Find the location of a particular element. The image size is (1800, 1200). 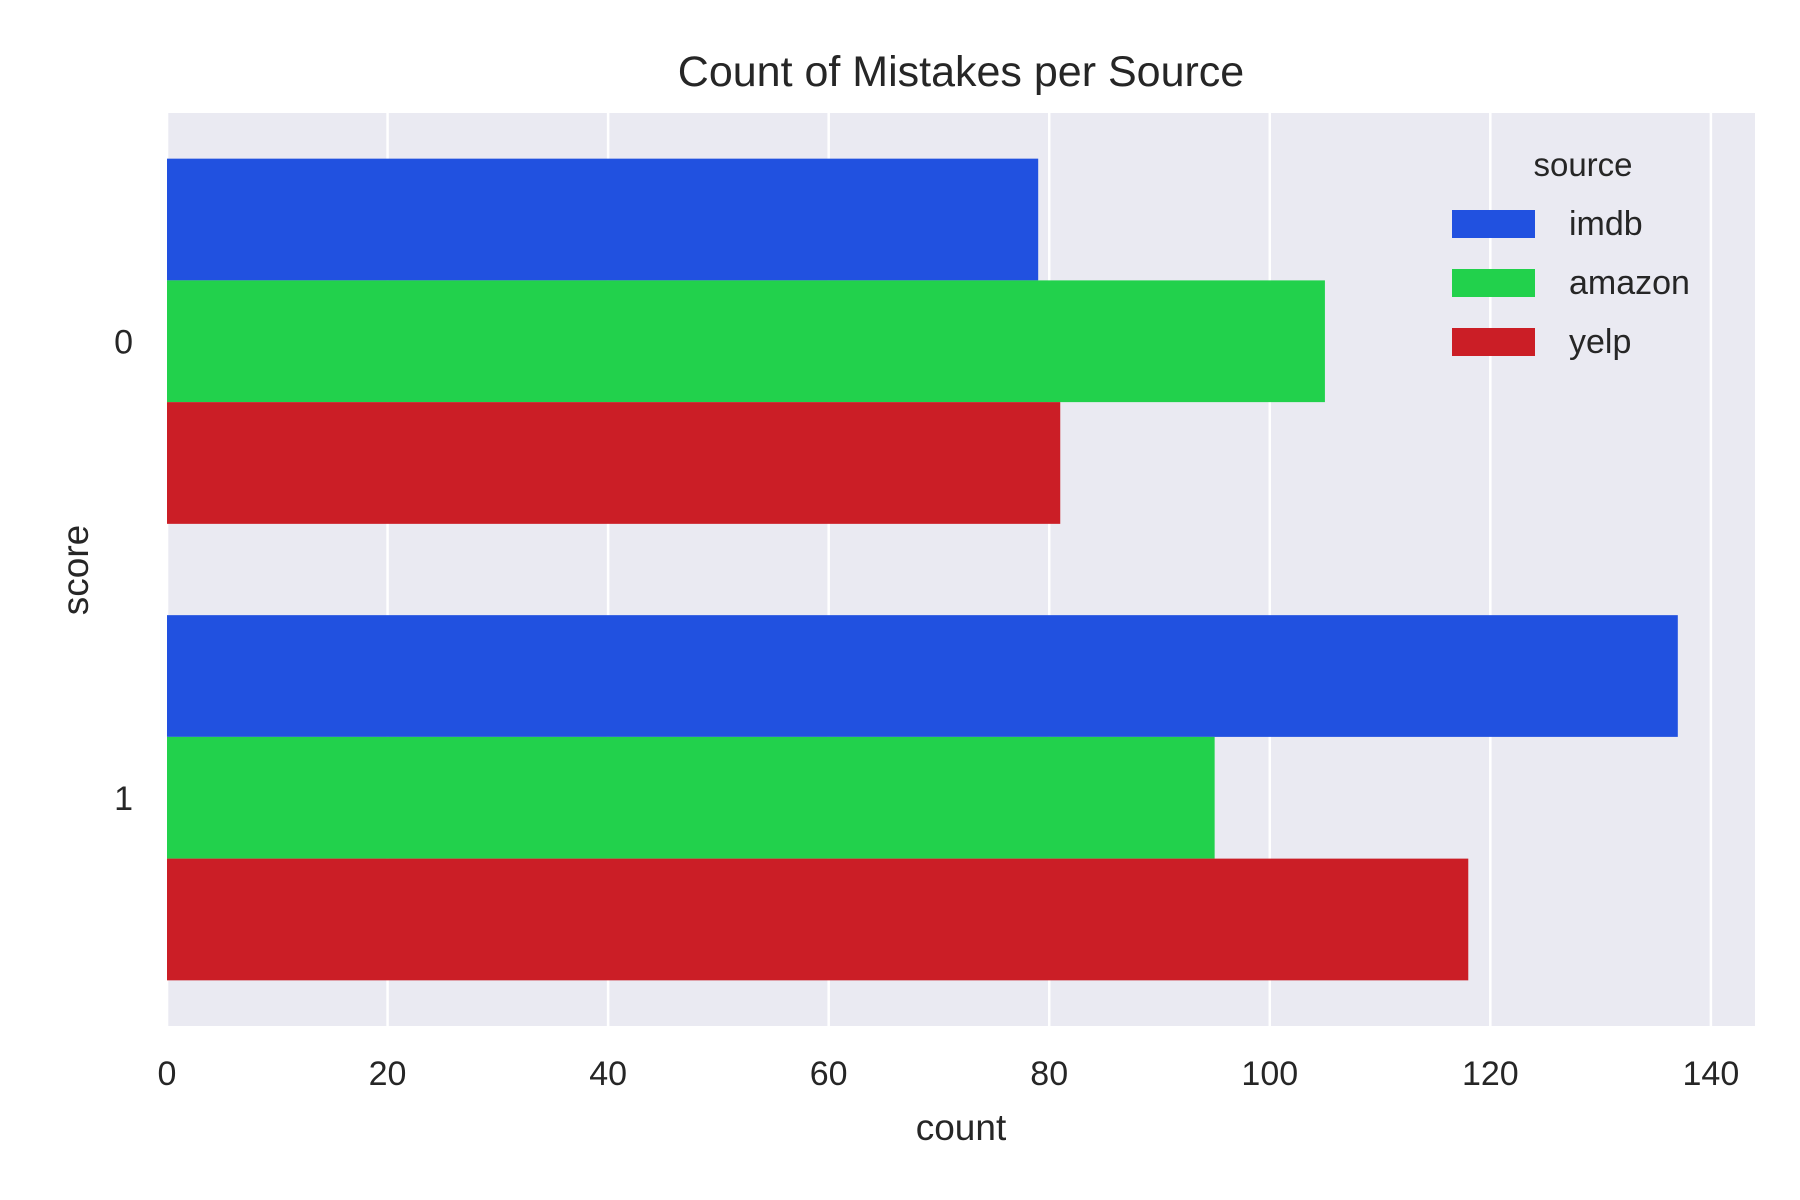

x-tick-label: 80 is located at coordinates (1049, 1074).